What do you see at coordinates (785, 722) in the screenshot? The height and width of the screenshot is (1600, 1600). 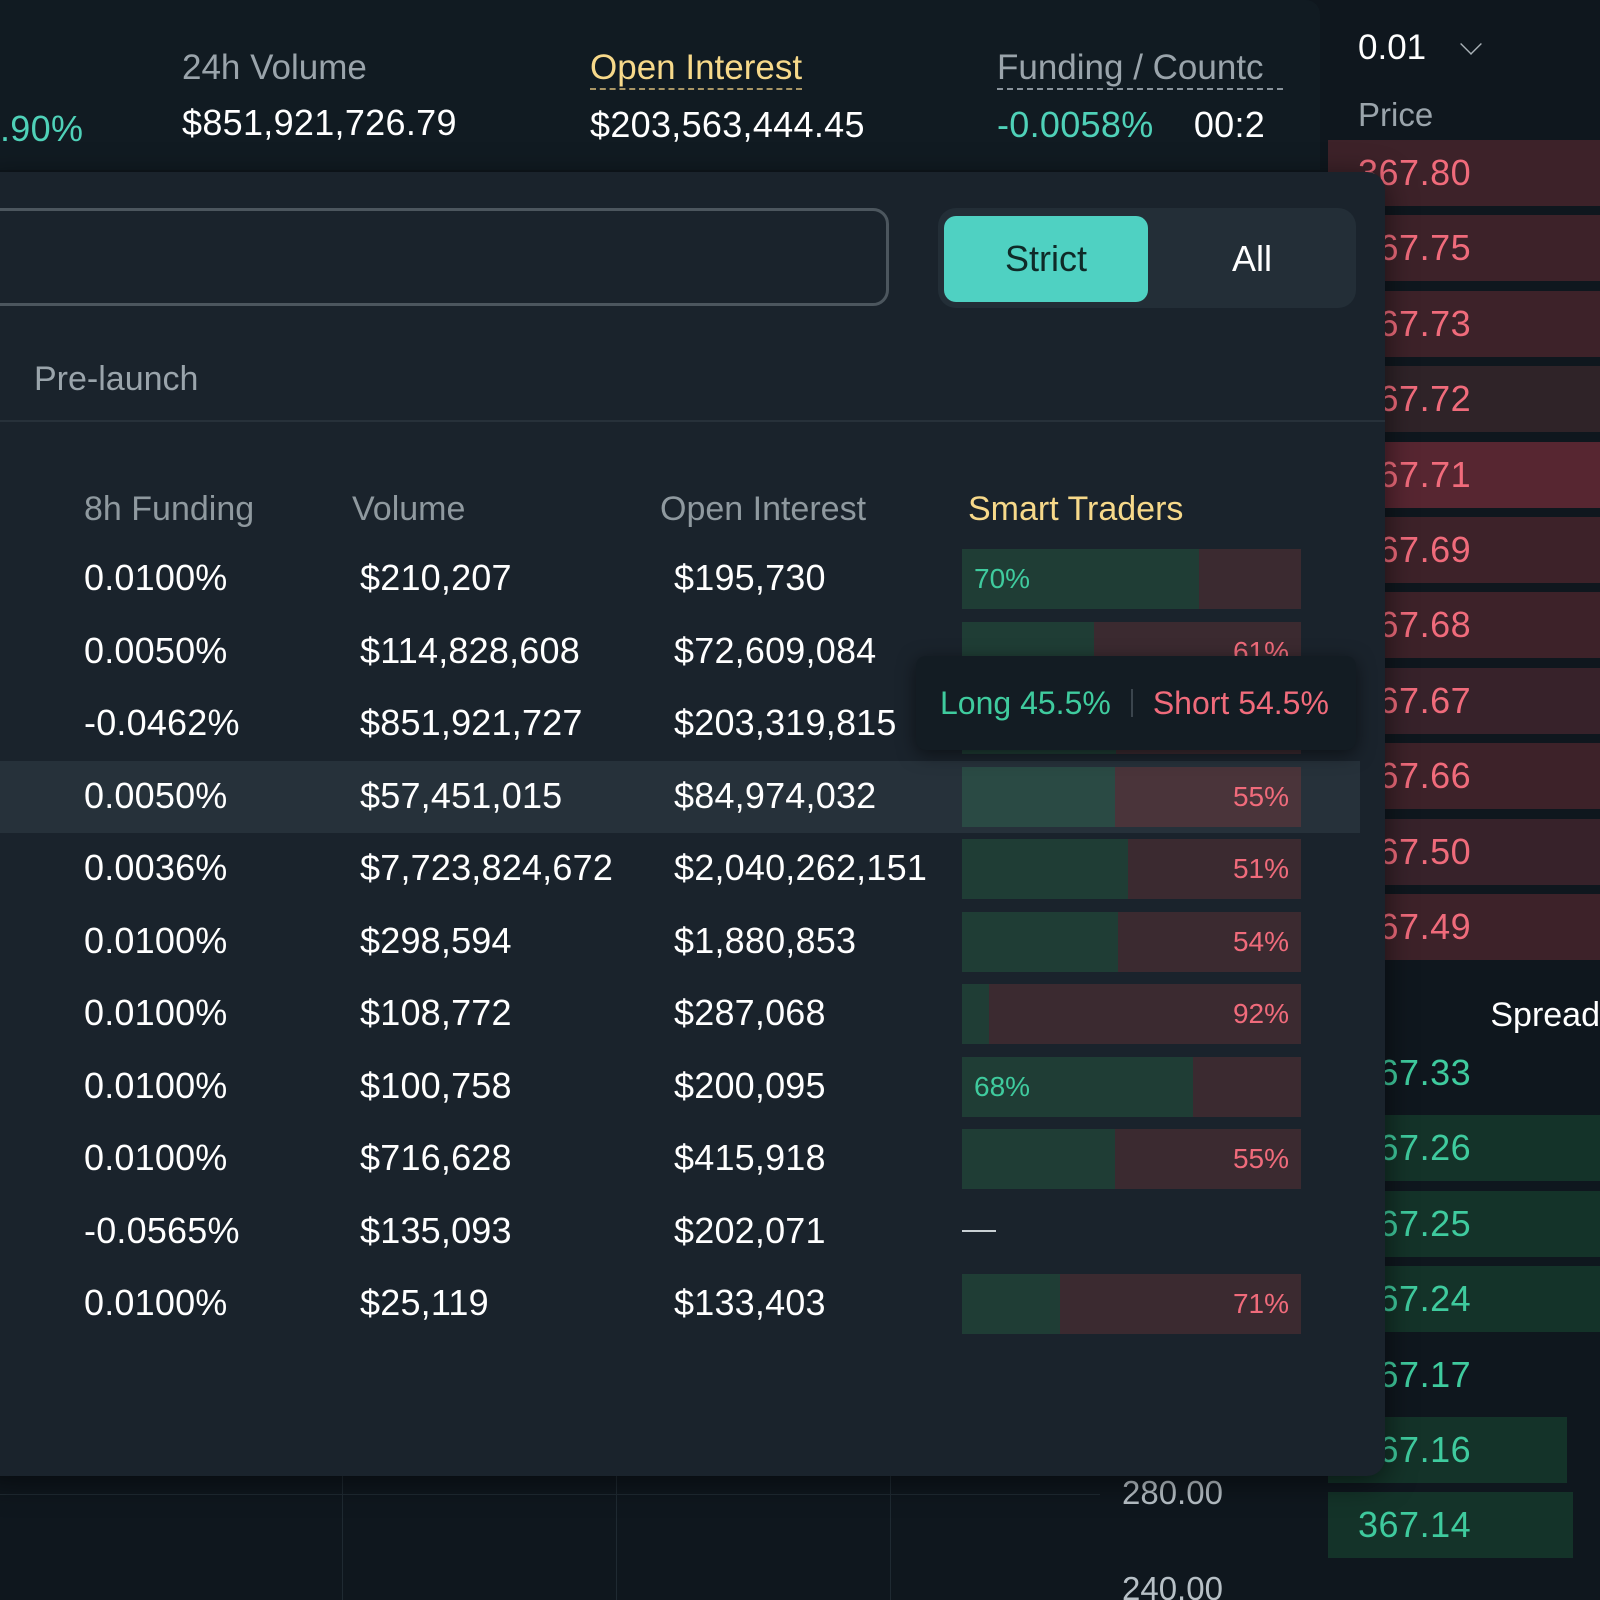 I see `cell-open-interest: $203,319,815` at bounding box center [785, 722].